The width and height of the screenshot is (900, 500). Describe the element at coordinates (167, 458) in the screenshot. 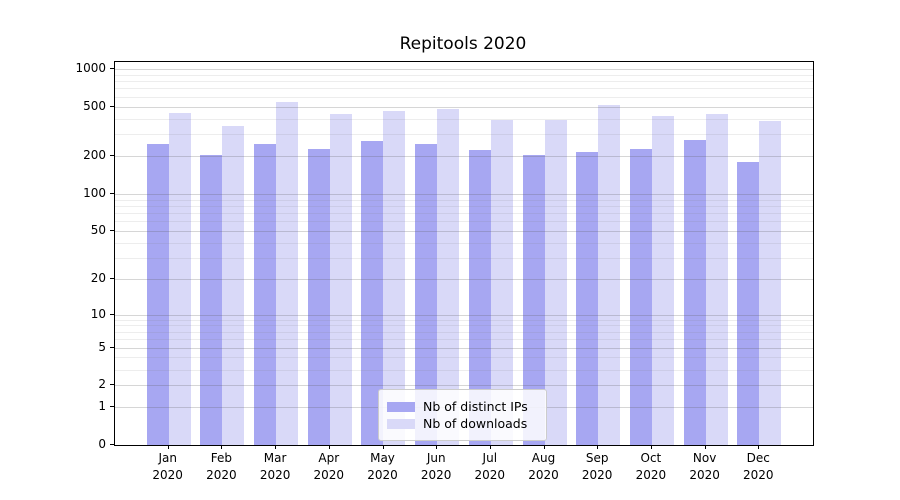

I see `x-tick-month: Jan` at that location.